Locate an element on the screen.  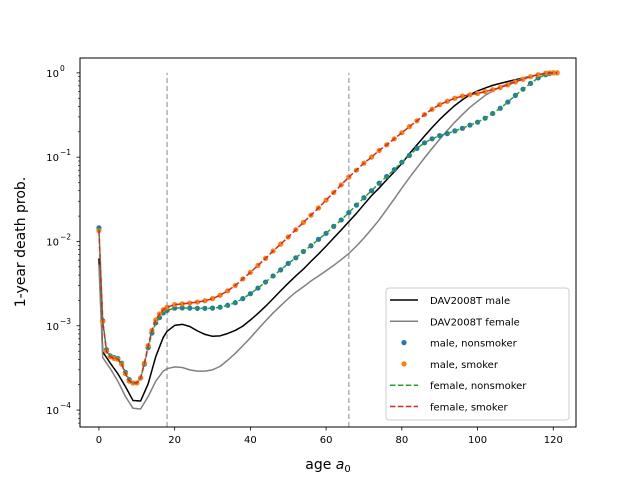
legend-entry-dav2008t-female: DAV2008T female is located at coordinates (455, 322).